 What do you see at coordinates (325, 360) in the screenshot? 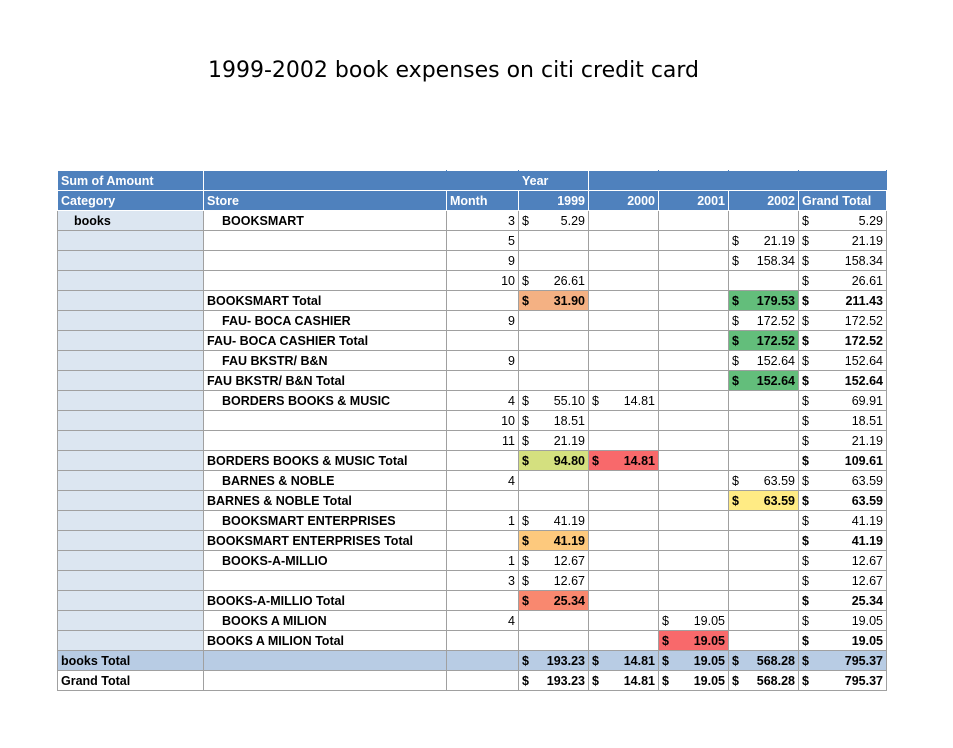
I see `store-cell: FAU BKSTR/ B&N` at bounding box center [325, 360].